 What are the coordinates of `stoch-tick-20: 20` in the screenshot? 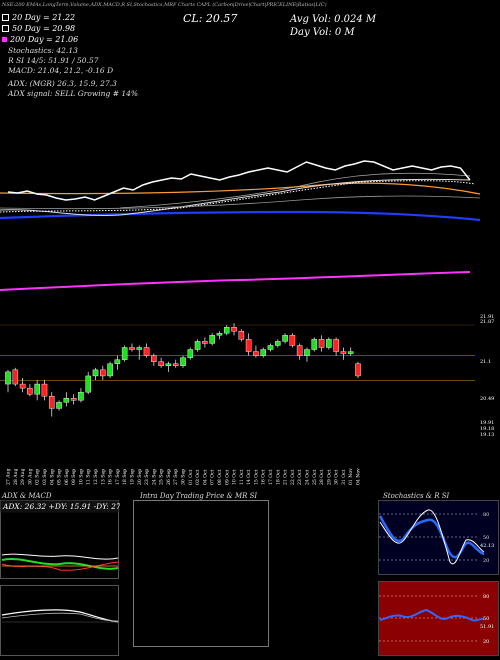 It's located at (486, 561).